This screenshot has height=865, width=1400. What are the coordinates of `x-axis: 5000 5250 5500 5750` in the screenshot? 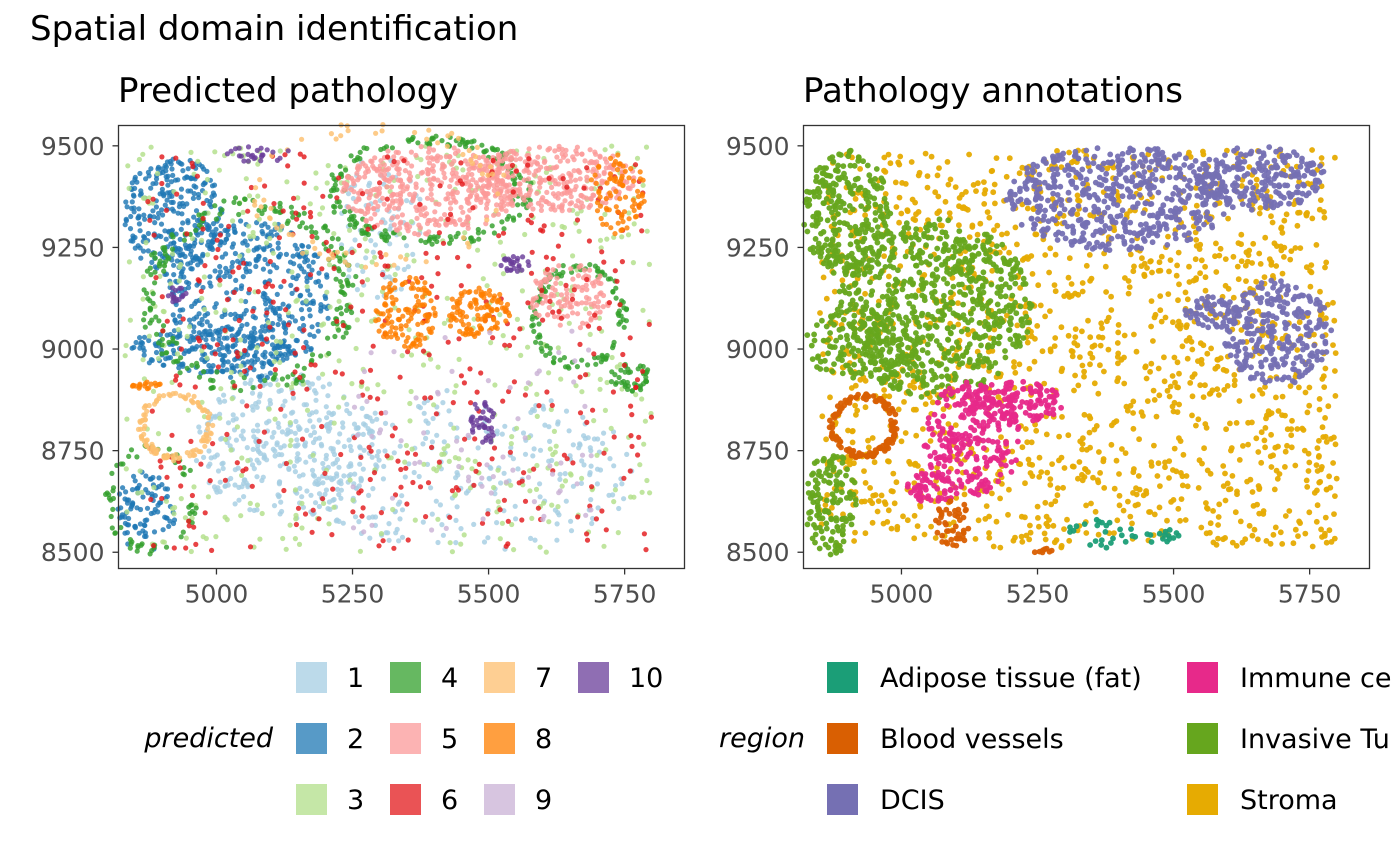 It's located at (420, 588).